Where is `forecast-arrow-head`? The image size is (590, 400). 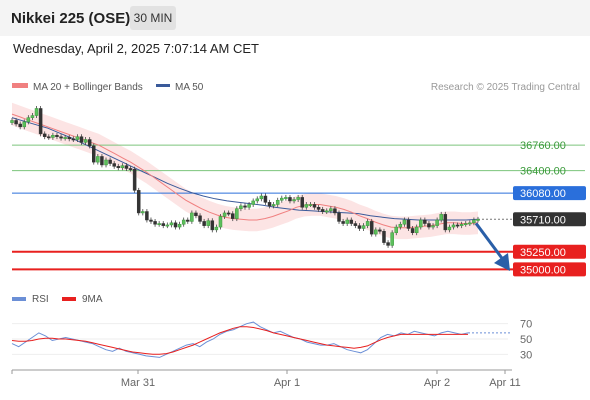 forecast-arrow-head is located at coordinates (502, 261).